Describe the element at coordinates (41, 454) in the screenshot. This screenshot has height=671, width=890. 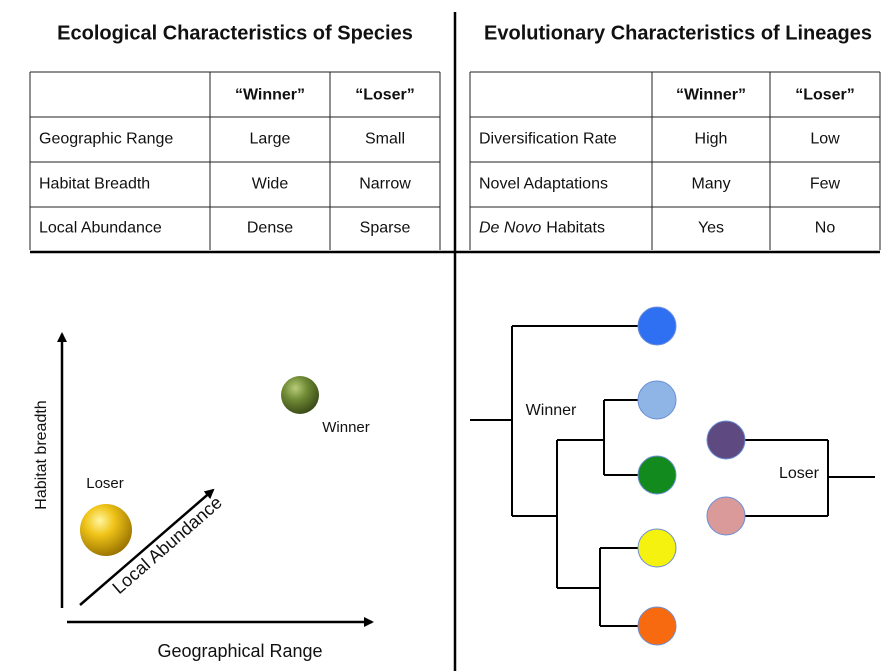
I see `axis-label: Habitat breadth` at that location.